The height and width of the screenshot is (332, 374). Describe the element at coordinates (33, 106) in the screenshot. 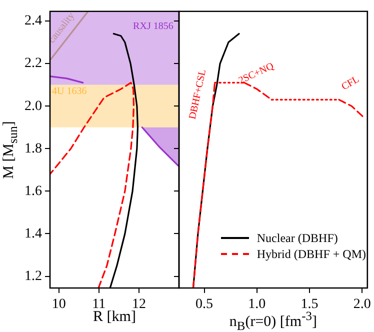

I see `y-tick-label: 2.0` at that location.